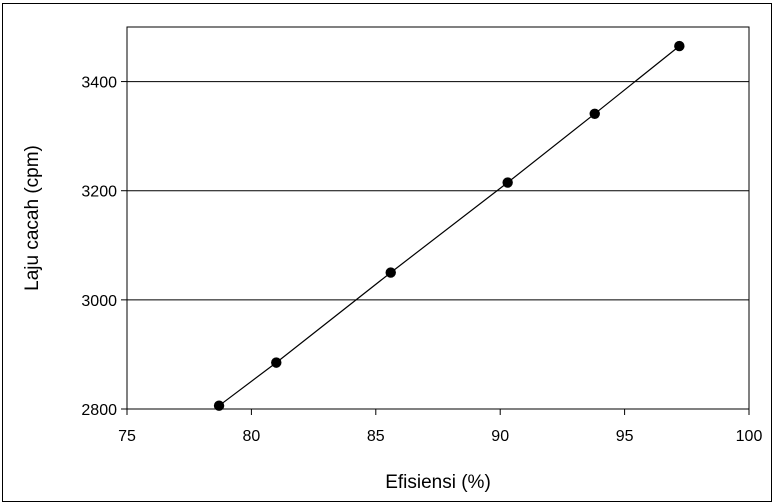  Describe the element at coordinates (749, 436) in the screenshot. I see `x-tick-label-100: 100` at that location.